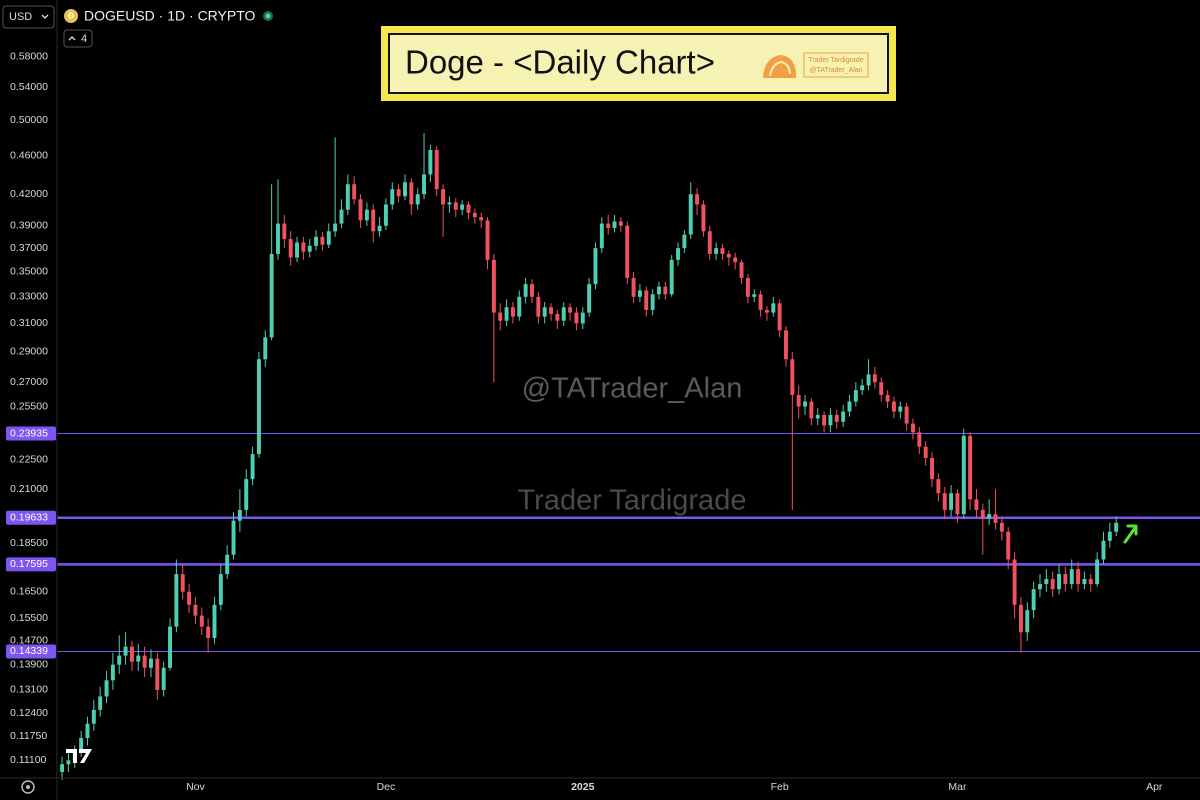 The image size is (1200, 800). What do you see at coordinates (29, 57) in the screenshot?
I see `y-tick-label: 0.58000` at bounding box center [29, 57].